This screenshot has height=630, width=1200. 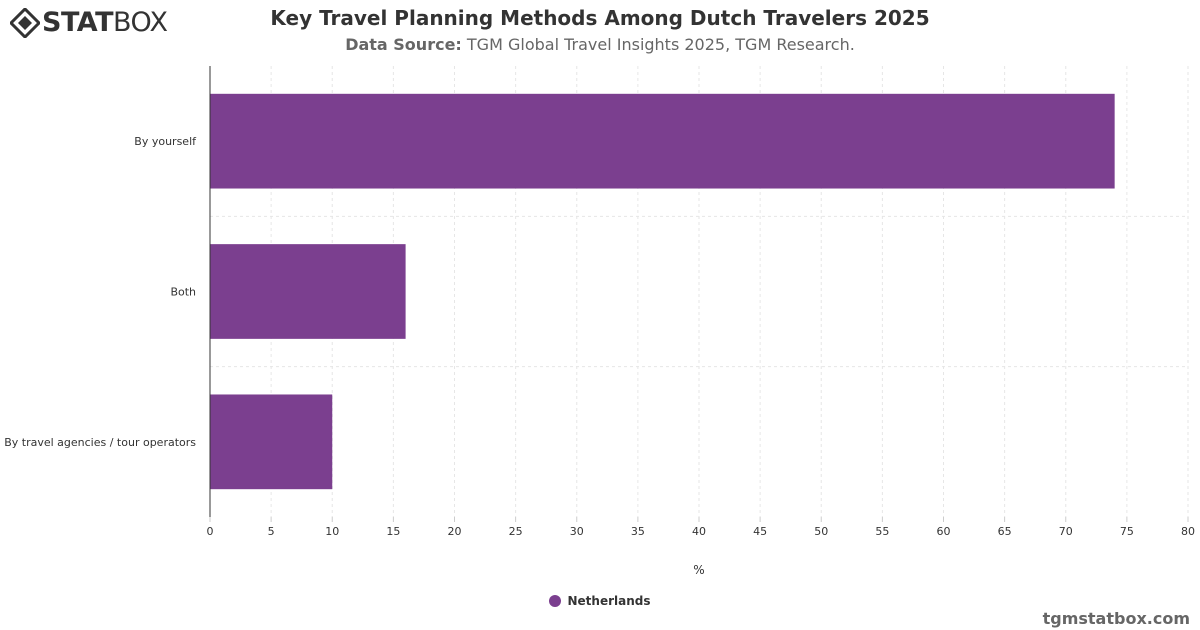 I want to click on x-tick-label: 80, so click(x=1188, y=531).